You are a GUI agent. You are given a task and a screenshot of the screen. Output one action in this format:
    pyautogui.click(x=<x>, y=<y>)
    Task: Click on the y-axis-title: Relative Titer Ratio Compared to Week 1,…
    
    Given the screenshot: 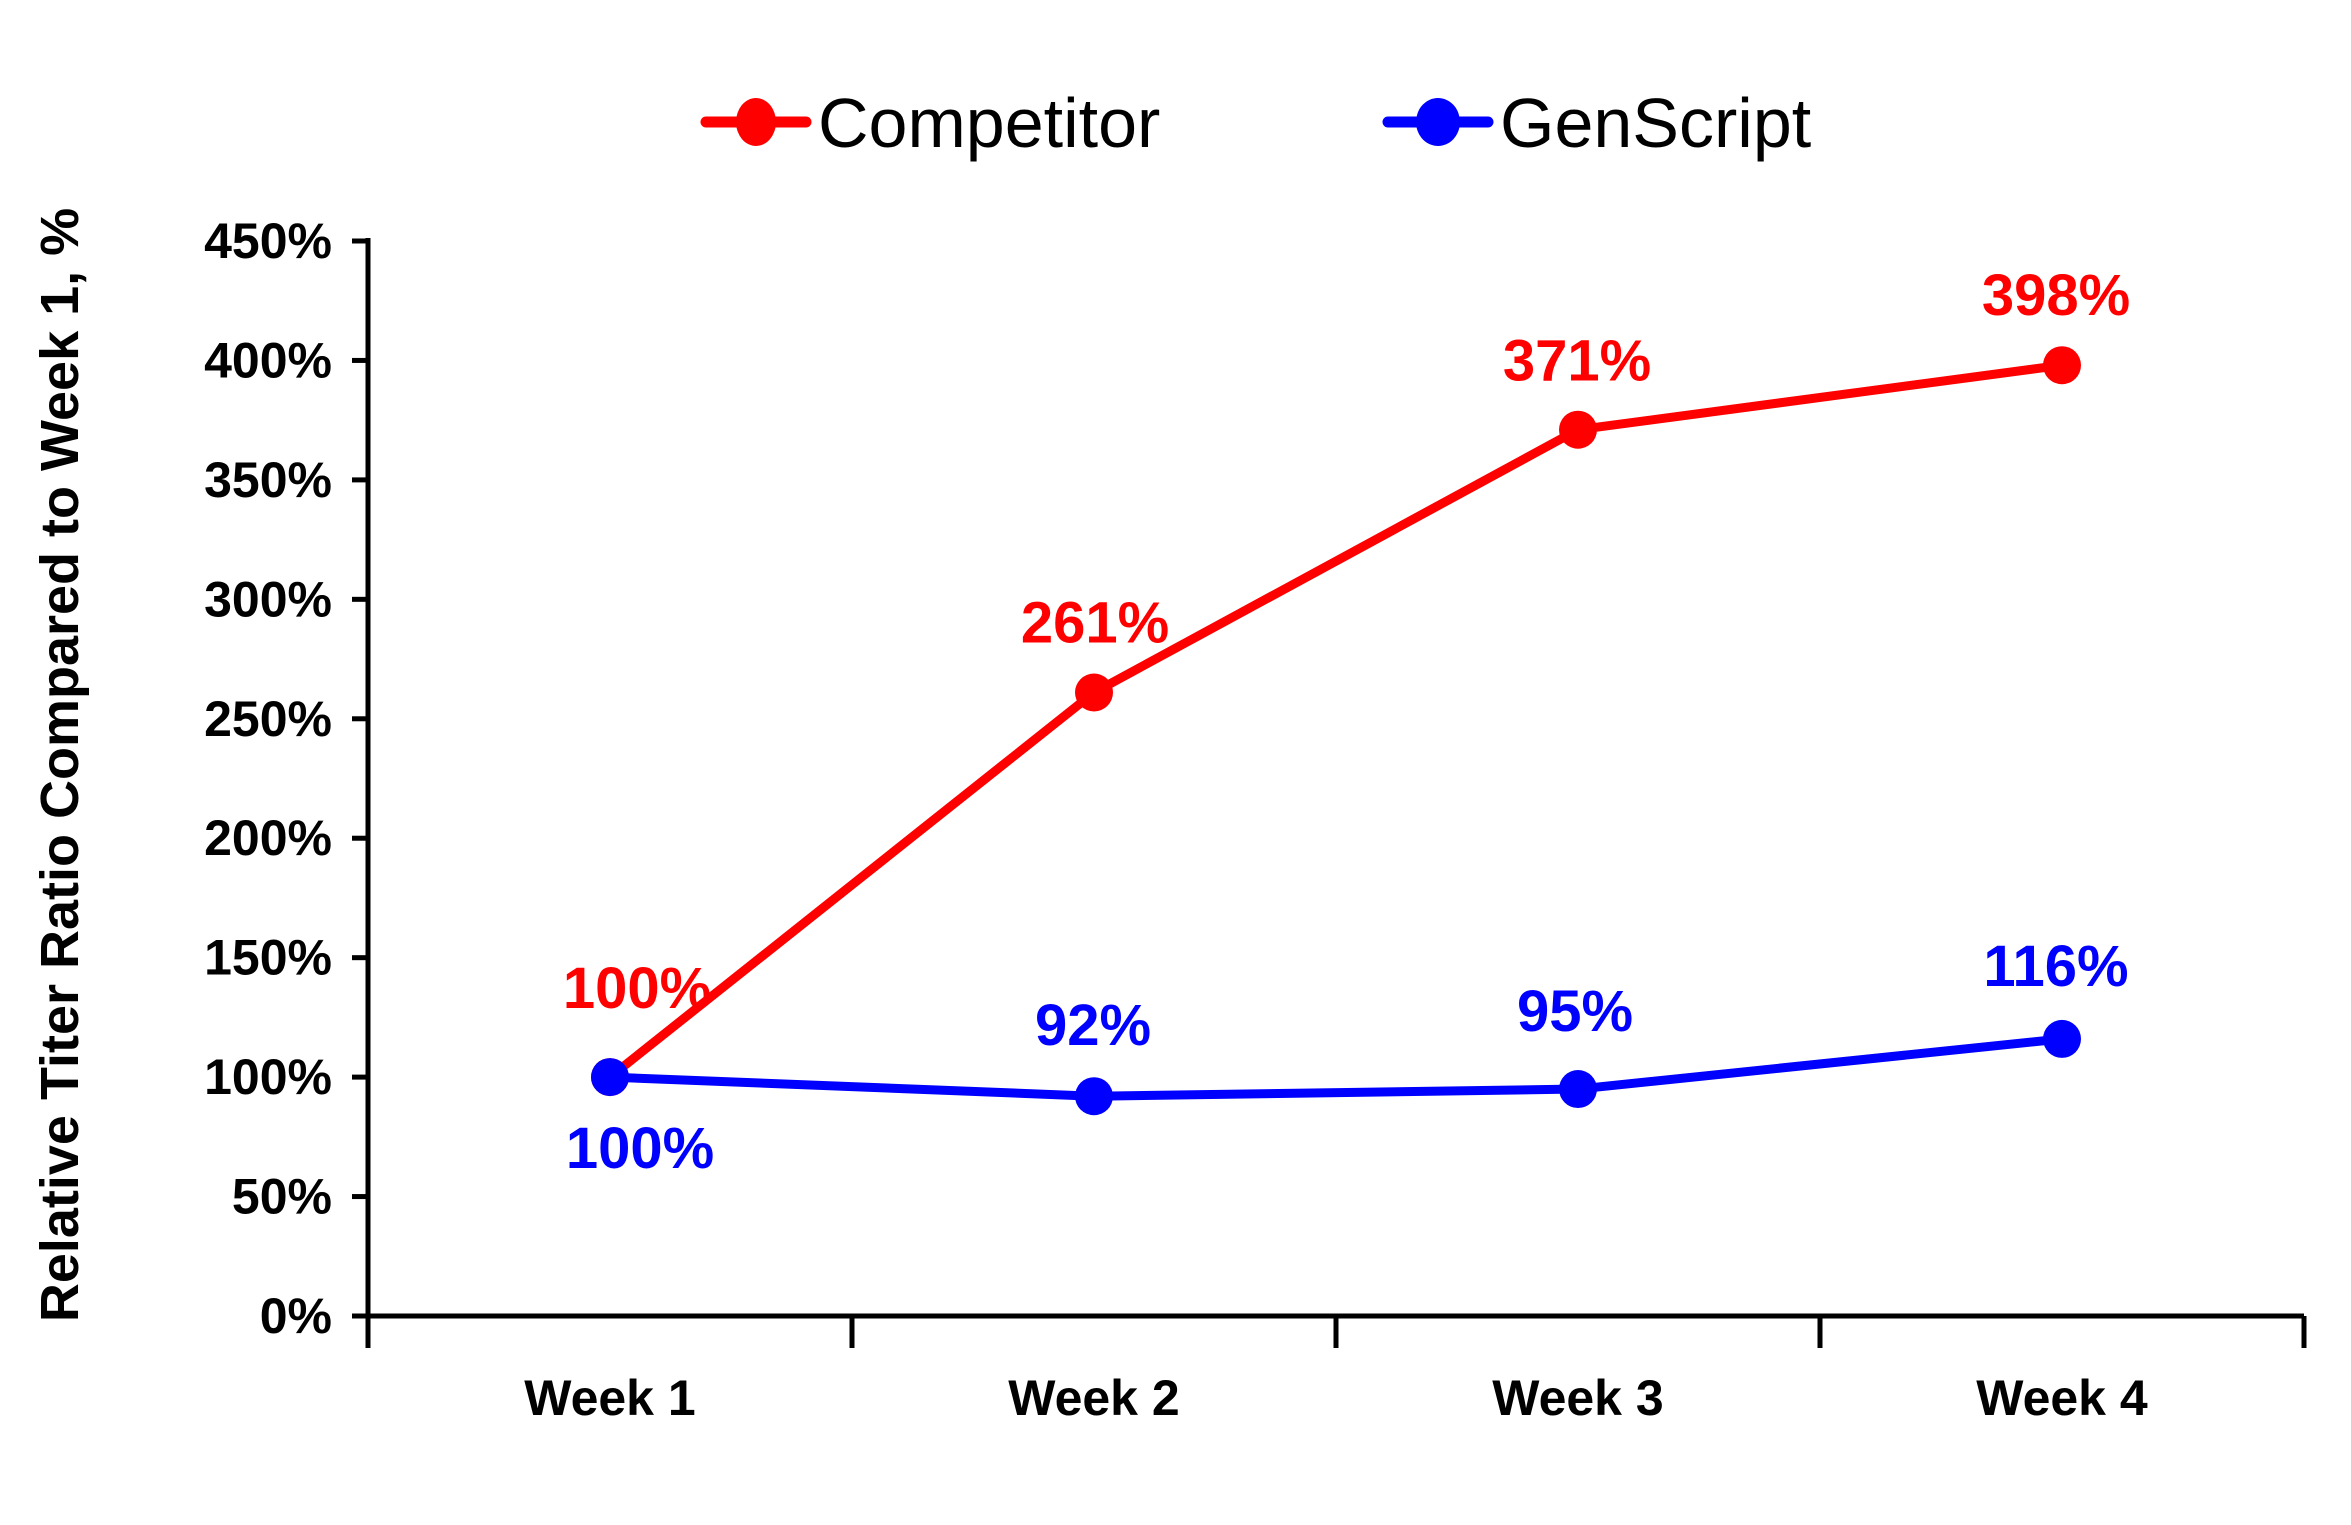 What is the action you would take?
    pyautogui.click(x=60, y=765)
    